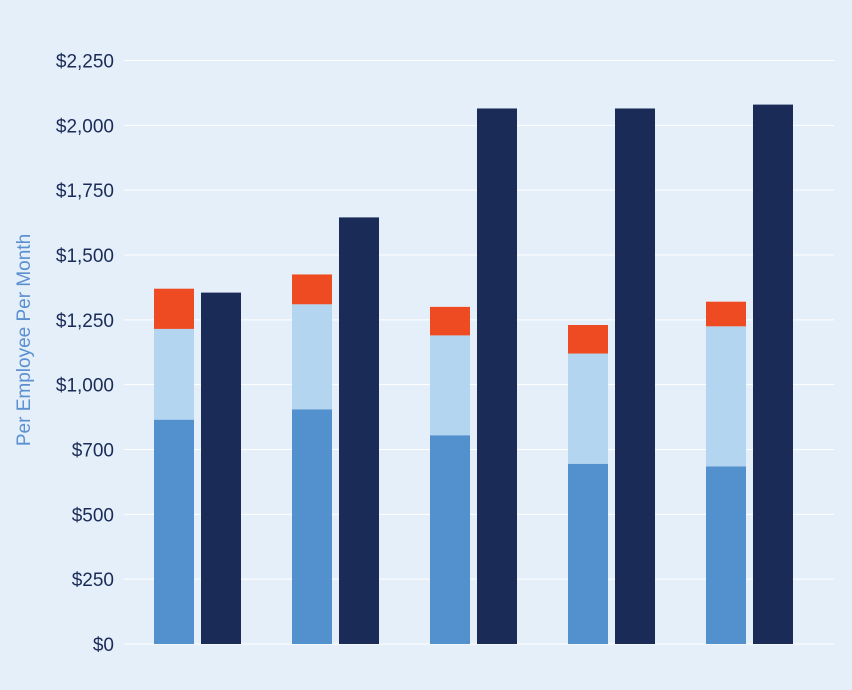 The image size is (852, 690). Describe the element at coordinates (93, 515) in the screenshot. I see `y-tick-label: $500` at that location.